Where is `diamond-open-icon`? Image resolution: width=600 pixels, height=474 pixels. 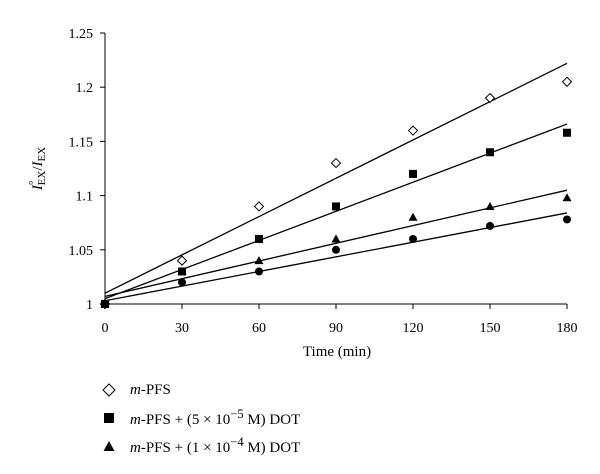 diamond-open-icon is located at coordinates (113, 390).